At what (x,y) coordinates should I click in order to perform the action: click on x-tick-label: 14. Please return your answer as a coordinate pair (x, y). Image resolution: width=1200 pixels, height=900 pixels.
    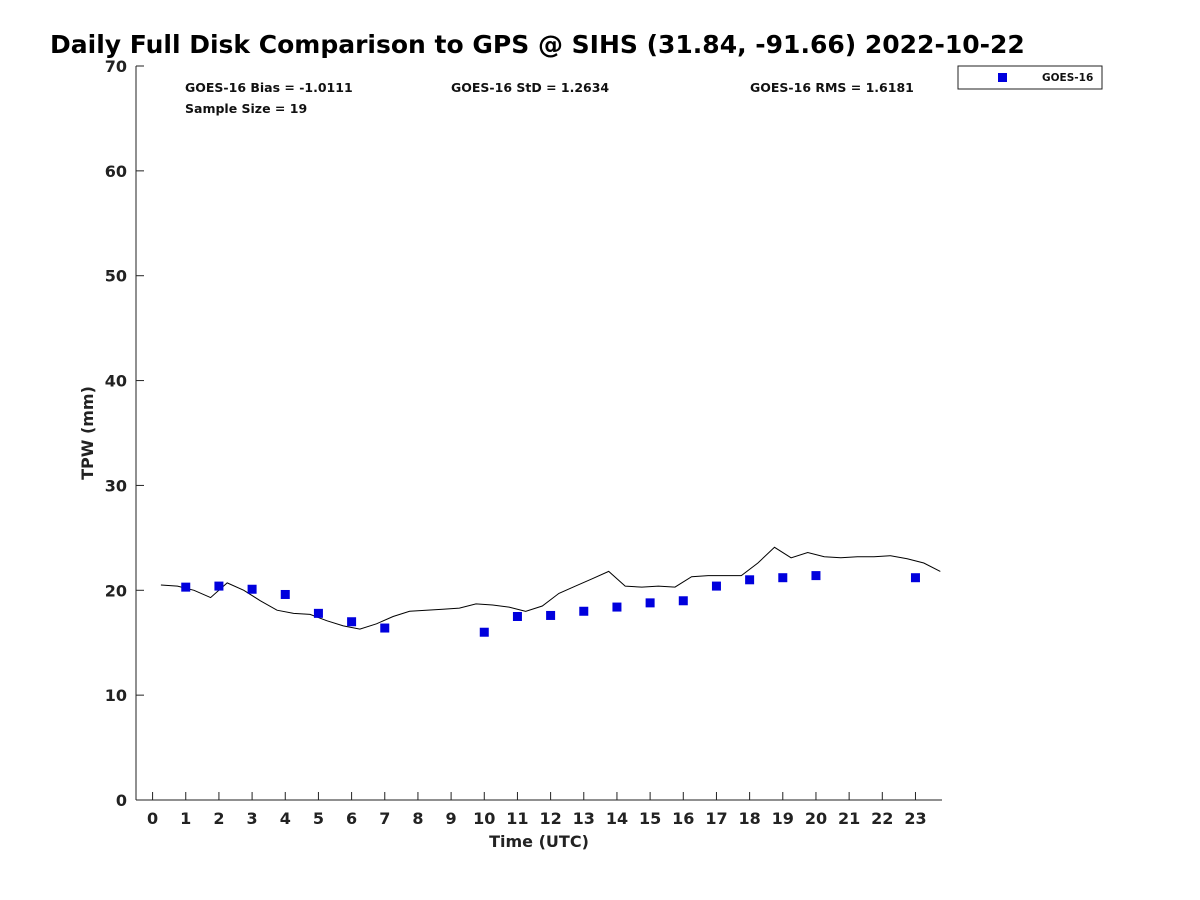
    Looking at the image, I should click on (617, 818).